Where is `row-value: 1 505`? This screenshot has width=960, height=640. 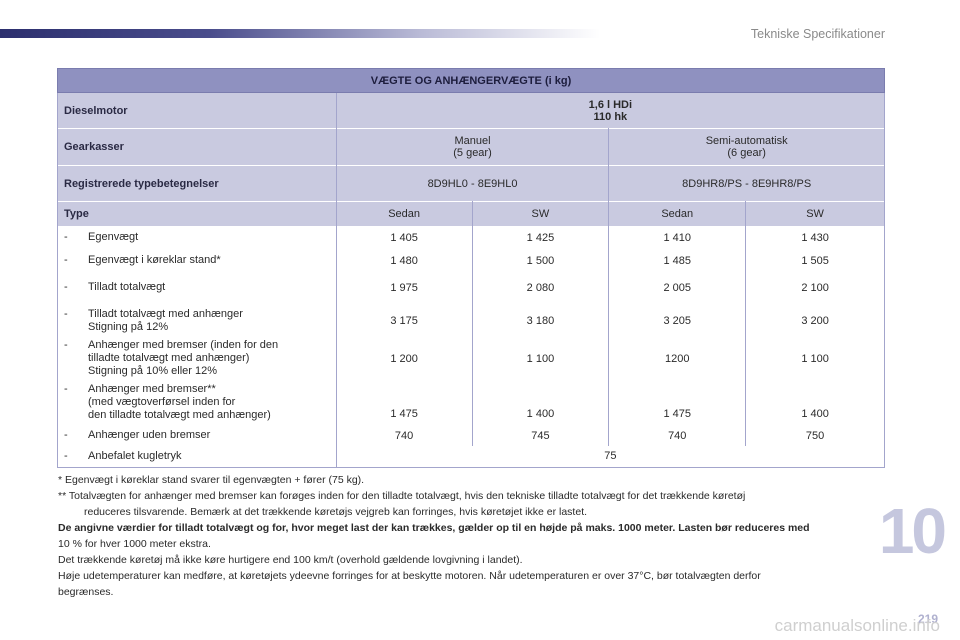
row-value: 1 505 is located at coordinates (815, 260).